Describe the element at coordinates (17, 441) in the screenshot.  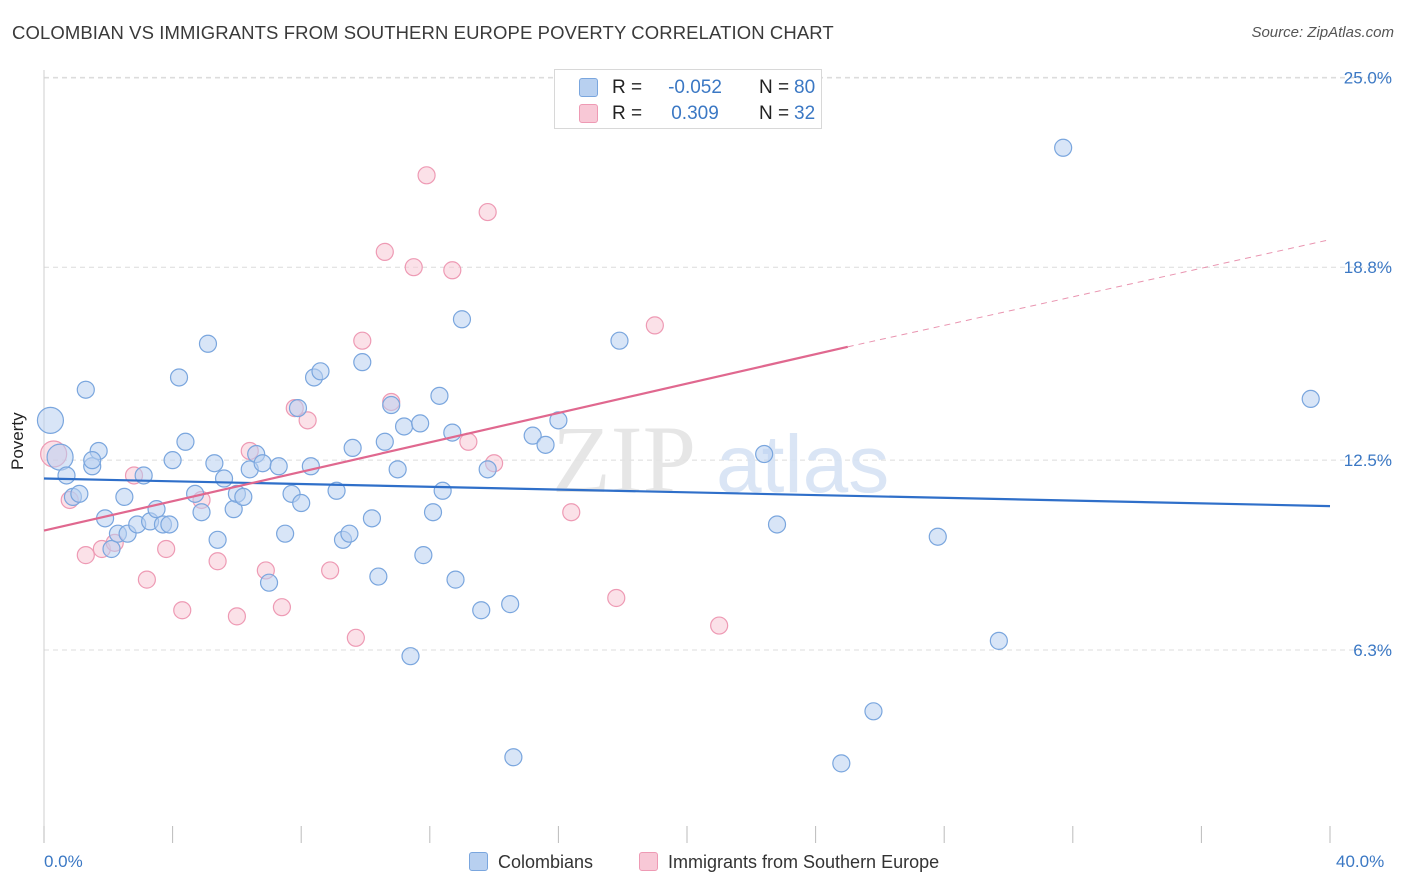
I see `y-axis-label: Poverty` at that location.